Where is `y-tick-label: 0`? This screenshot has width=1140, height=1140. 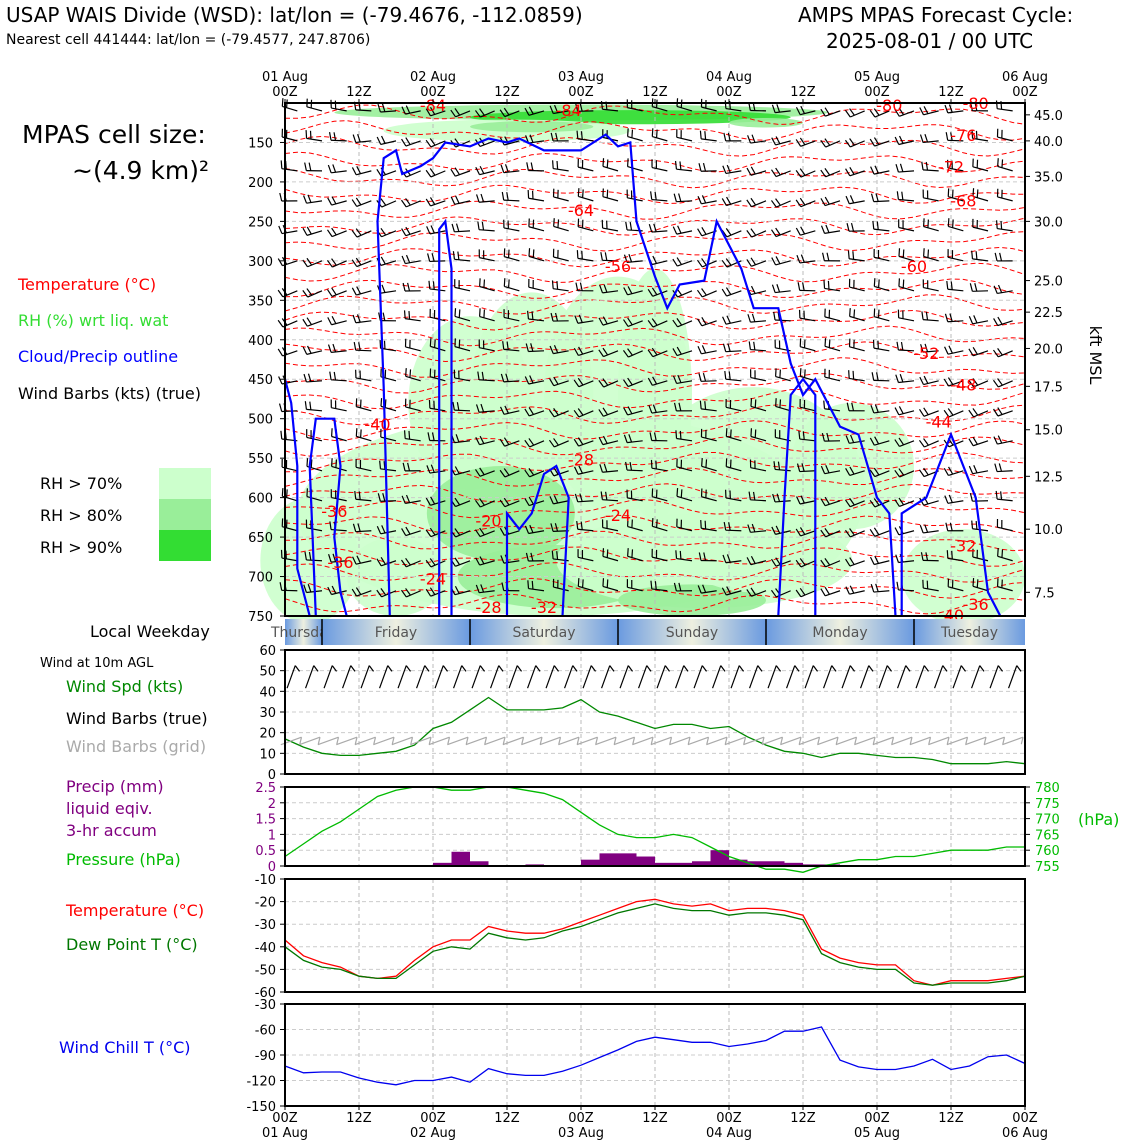
y-tick-label: 0 is located at coordinates (272, 867).